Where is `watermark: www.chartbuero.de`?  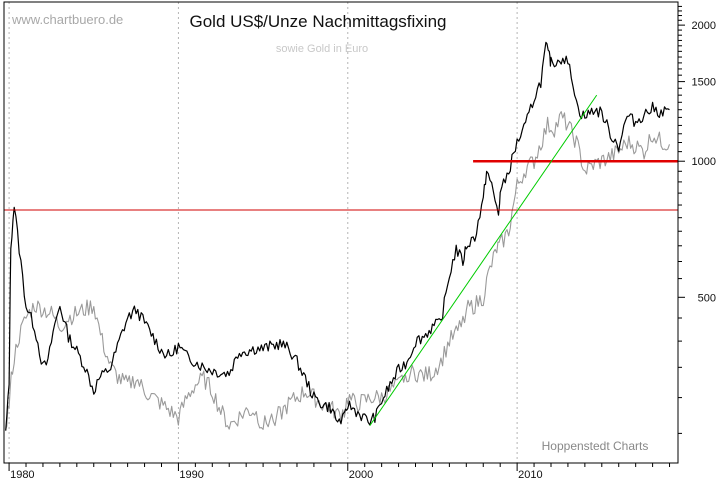 watermark: www.chartbuero.de is located at coordinates (67, 19).